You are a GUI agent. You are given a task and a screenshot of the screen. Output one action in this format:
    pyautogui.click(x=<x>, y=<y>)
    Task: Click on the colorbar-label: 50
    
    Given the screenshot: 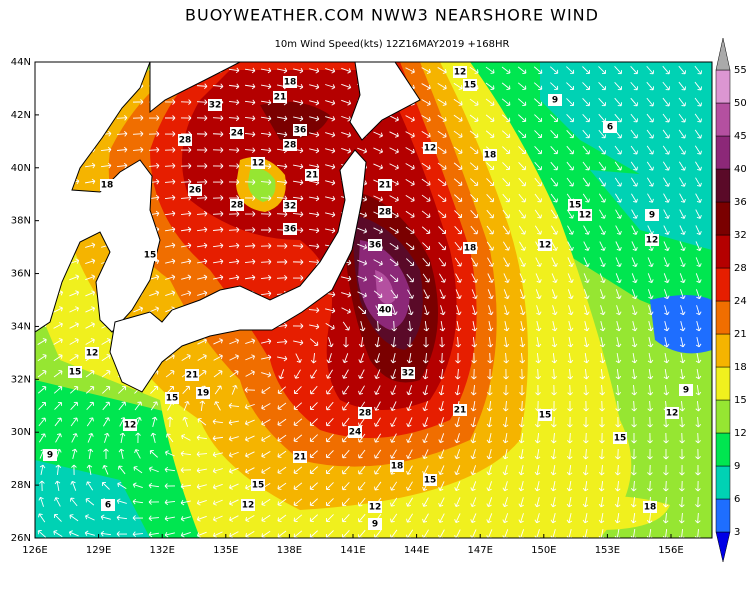 What is the action you would take?
    pyautogui.click(x=740, y=103)
    